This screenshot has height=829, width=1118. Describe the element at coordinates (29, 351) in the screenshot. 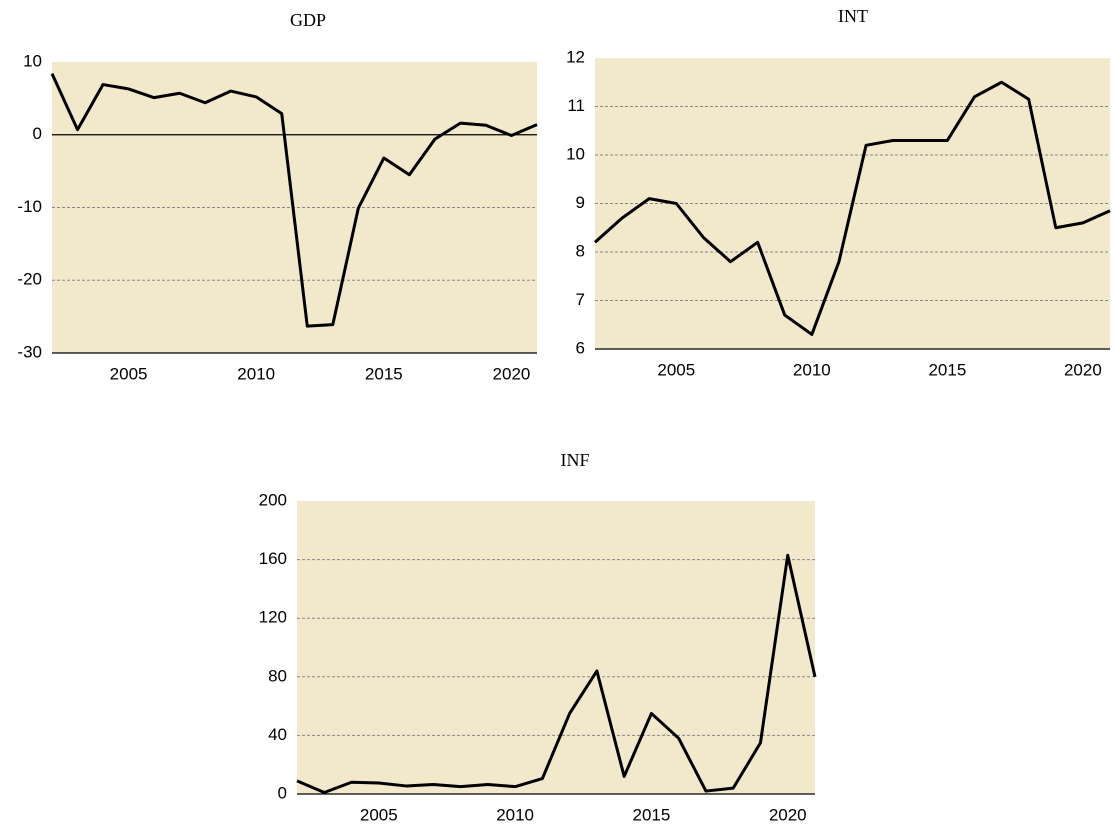

I see `y-tick-label: -30` at that location.